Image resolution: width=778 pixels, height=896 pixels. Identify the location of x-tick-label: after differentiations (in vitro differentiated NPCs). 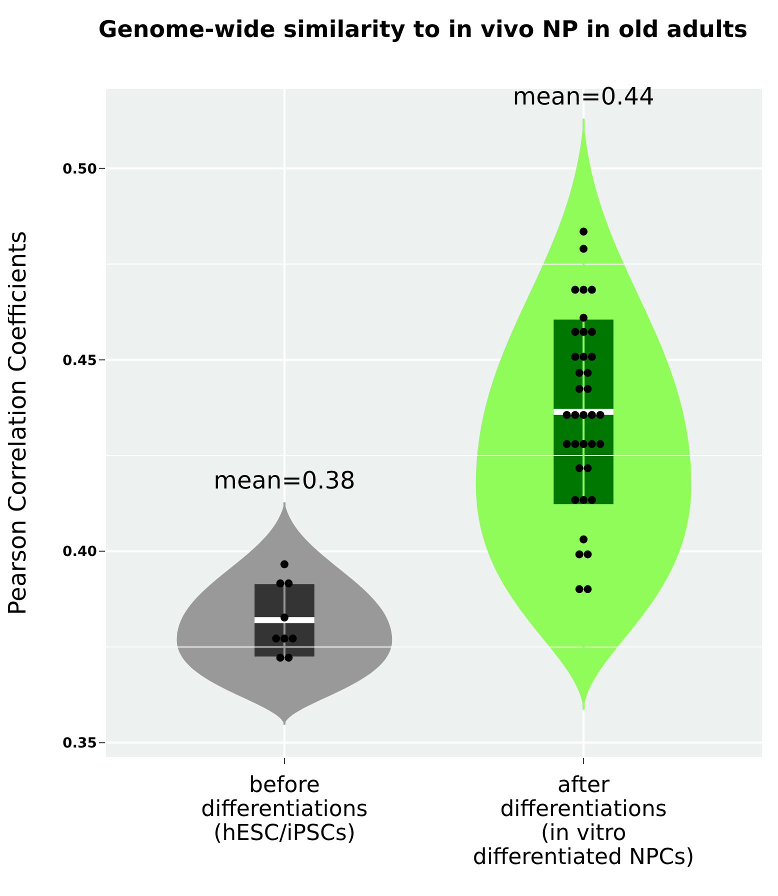
(583, 821).